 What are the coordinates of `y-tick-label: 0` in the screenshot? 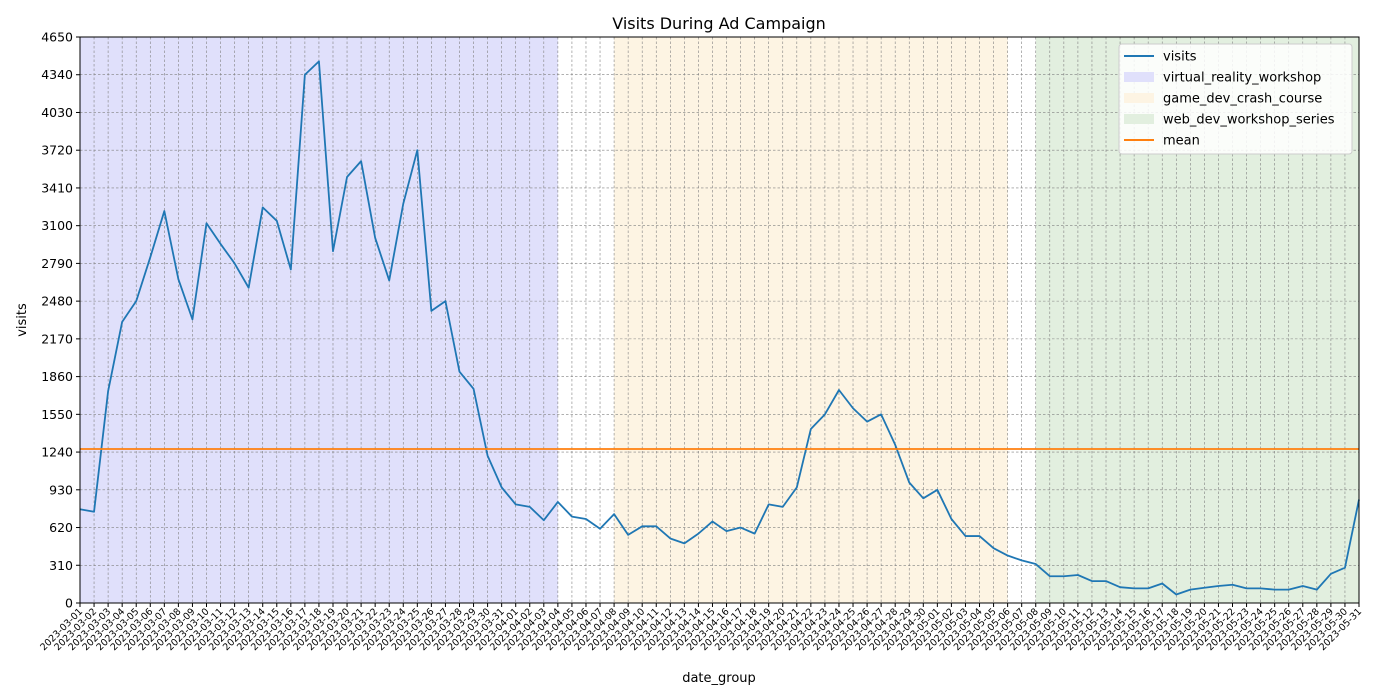 It's located at (69, 603).